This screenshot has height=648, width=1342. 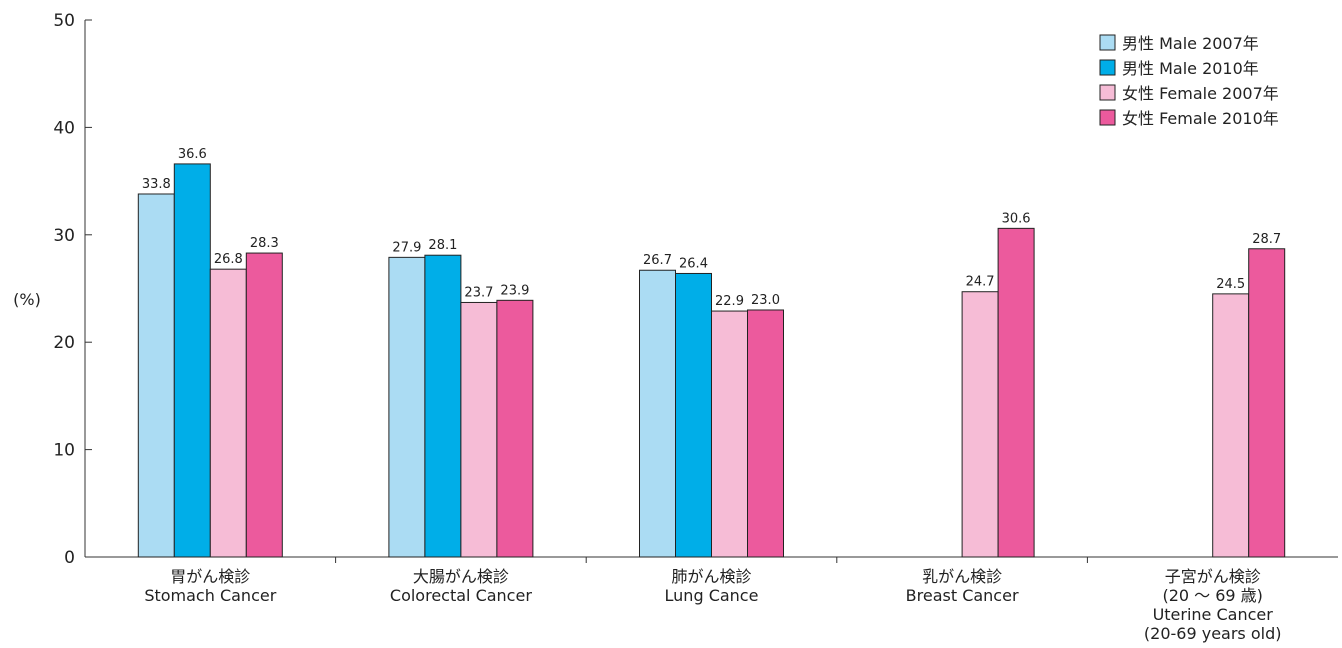 What do you see at coordinates (657, 260) in the screenshot?
I see `data-label: 26.7` at bounding box center [657, 260].